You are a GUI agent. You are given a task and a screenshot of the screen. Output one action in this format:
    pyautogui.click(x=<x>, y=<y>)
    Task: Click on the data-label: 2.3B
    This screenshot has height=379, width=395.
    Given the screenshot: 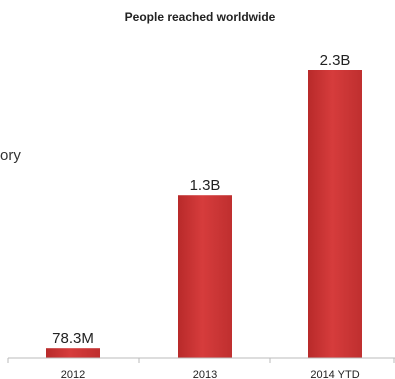 What is the action you would take?
    pyautogui.click(x=335, y=60)
    